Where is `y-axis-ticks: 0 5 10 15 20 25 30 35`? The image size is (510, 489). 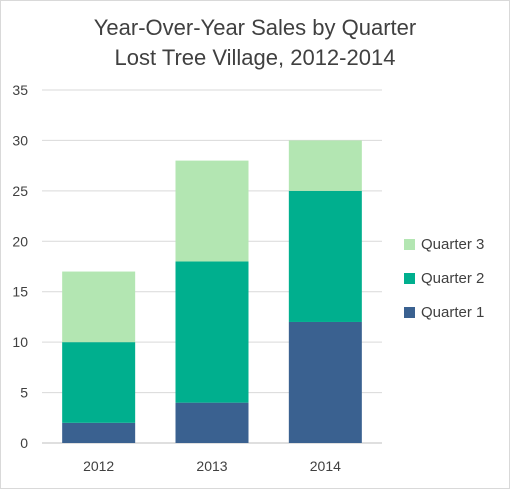
y-axis-ticks: 0 5 10 15 20 25 30 35 is located at coordinates (20, 266).